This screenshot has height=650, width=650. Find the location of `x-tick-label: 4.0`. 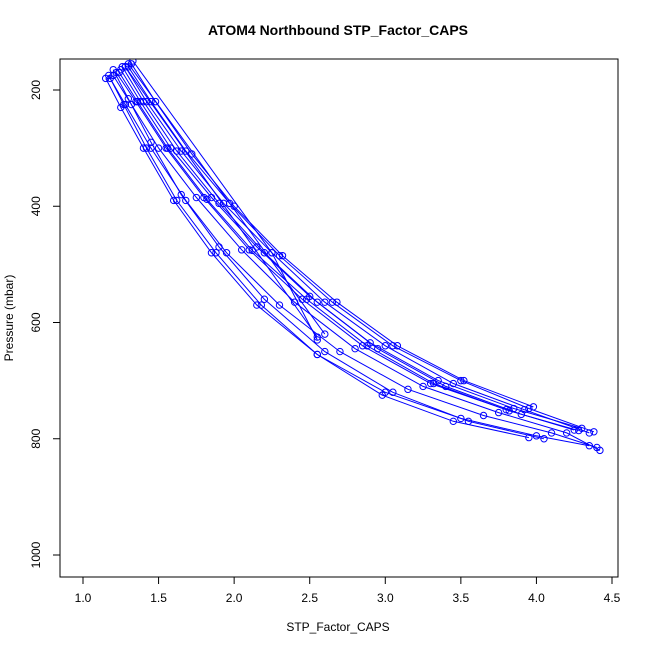

x-tick-label: 4.0 is located at coordinates (536, 598).